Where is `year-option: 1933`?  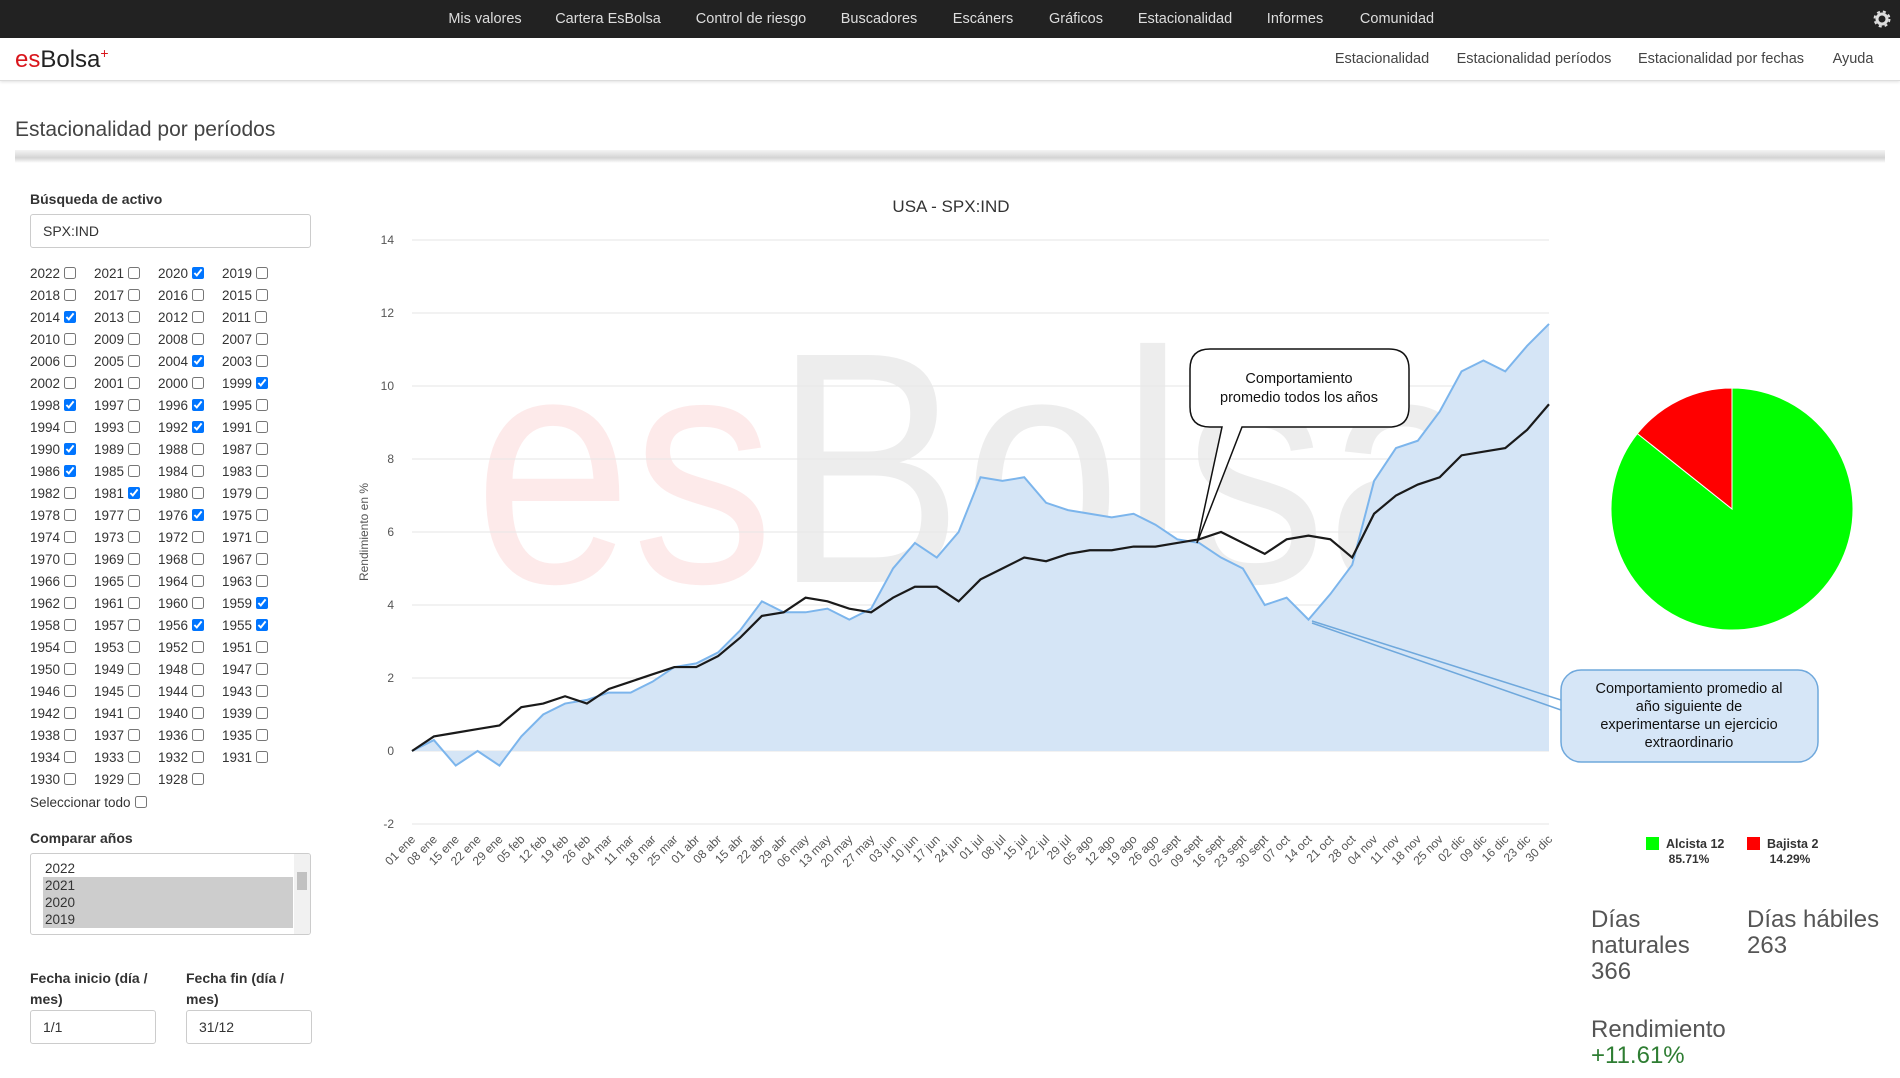 year-option: 1933 is located at coordinates (117, 757).